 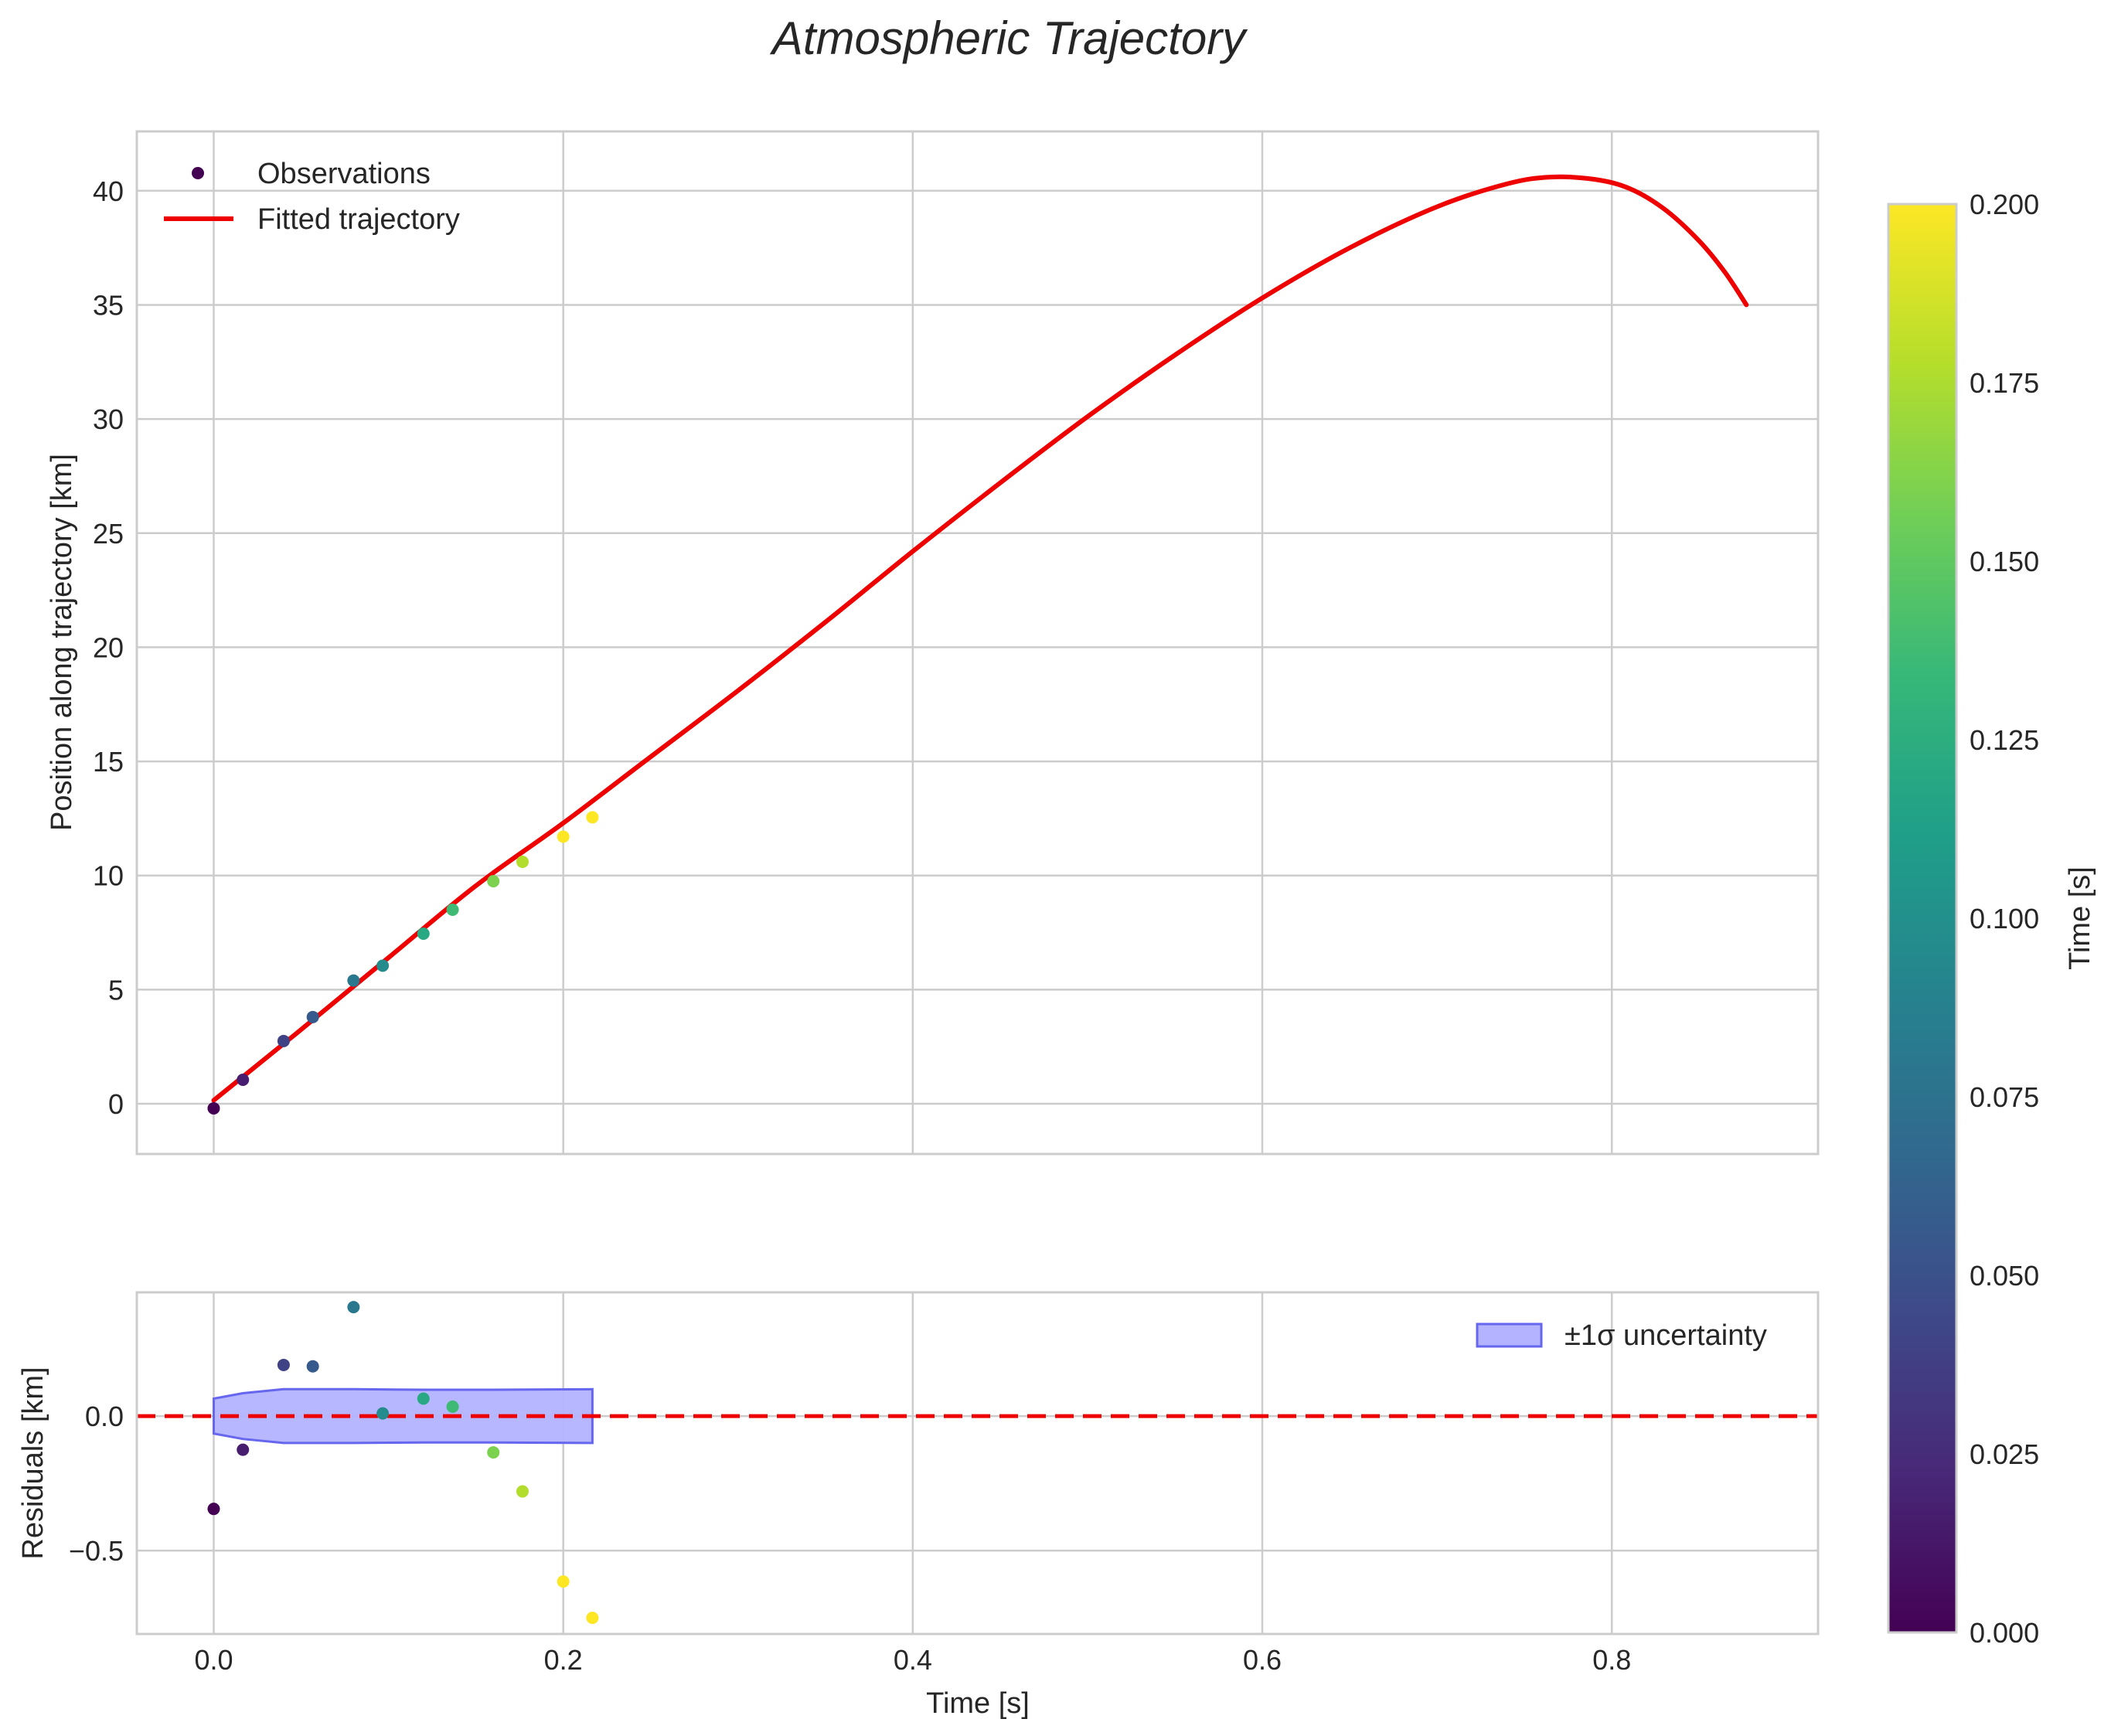 I want to click on main-legend: Observations Fitted trajectory, so click(x=312, y=197).